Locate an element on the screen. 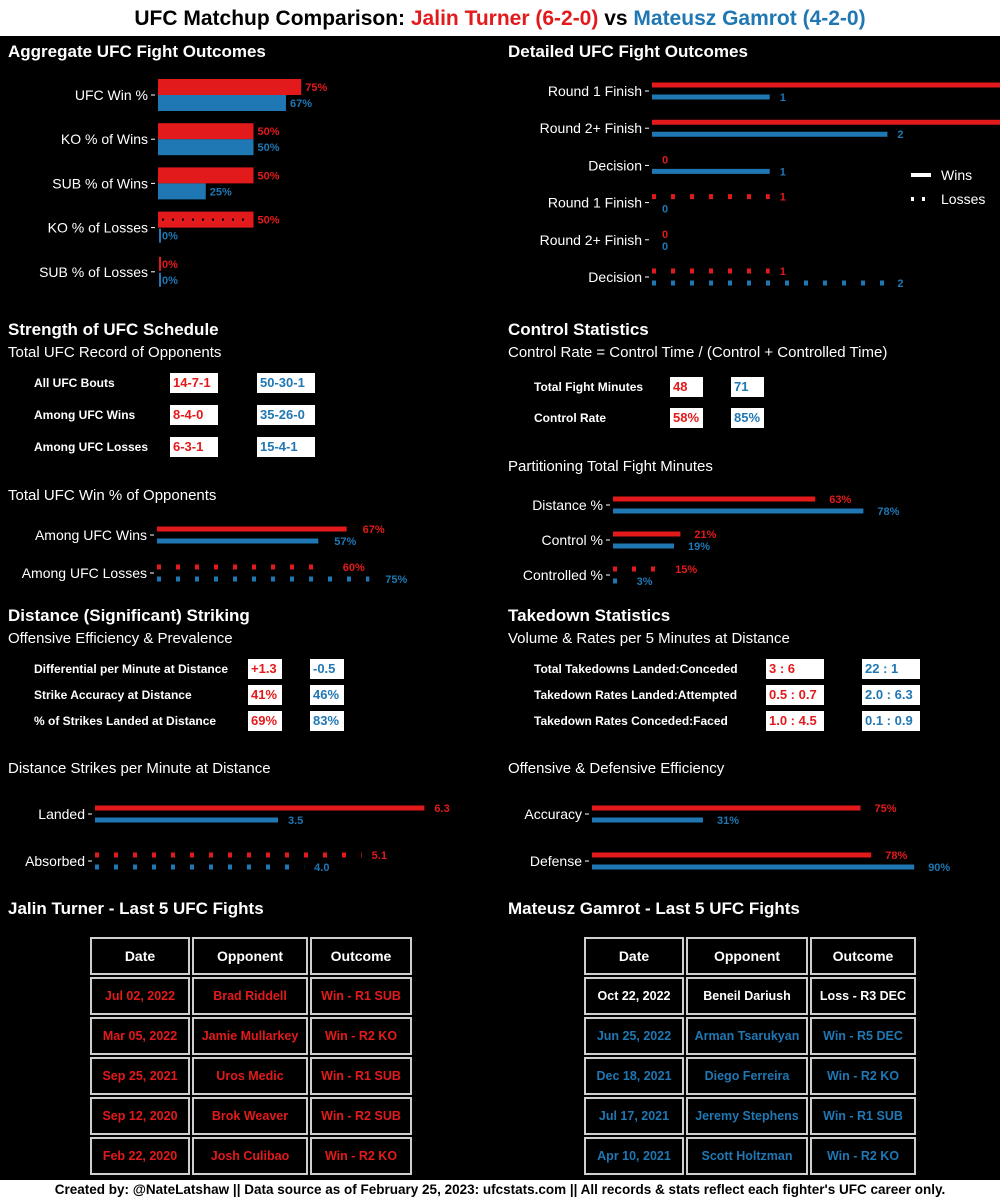 The image size is (1000, 1200). category-label: UFC Win % is located at coordinates (111, 95).